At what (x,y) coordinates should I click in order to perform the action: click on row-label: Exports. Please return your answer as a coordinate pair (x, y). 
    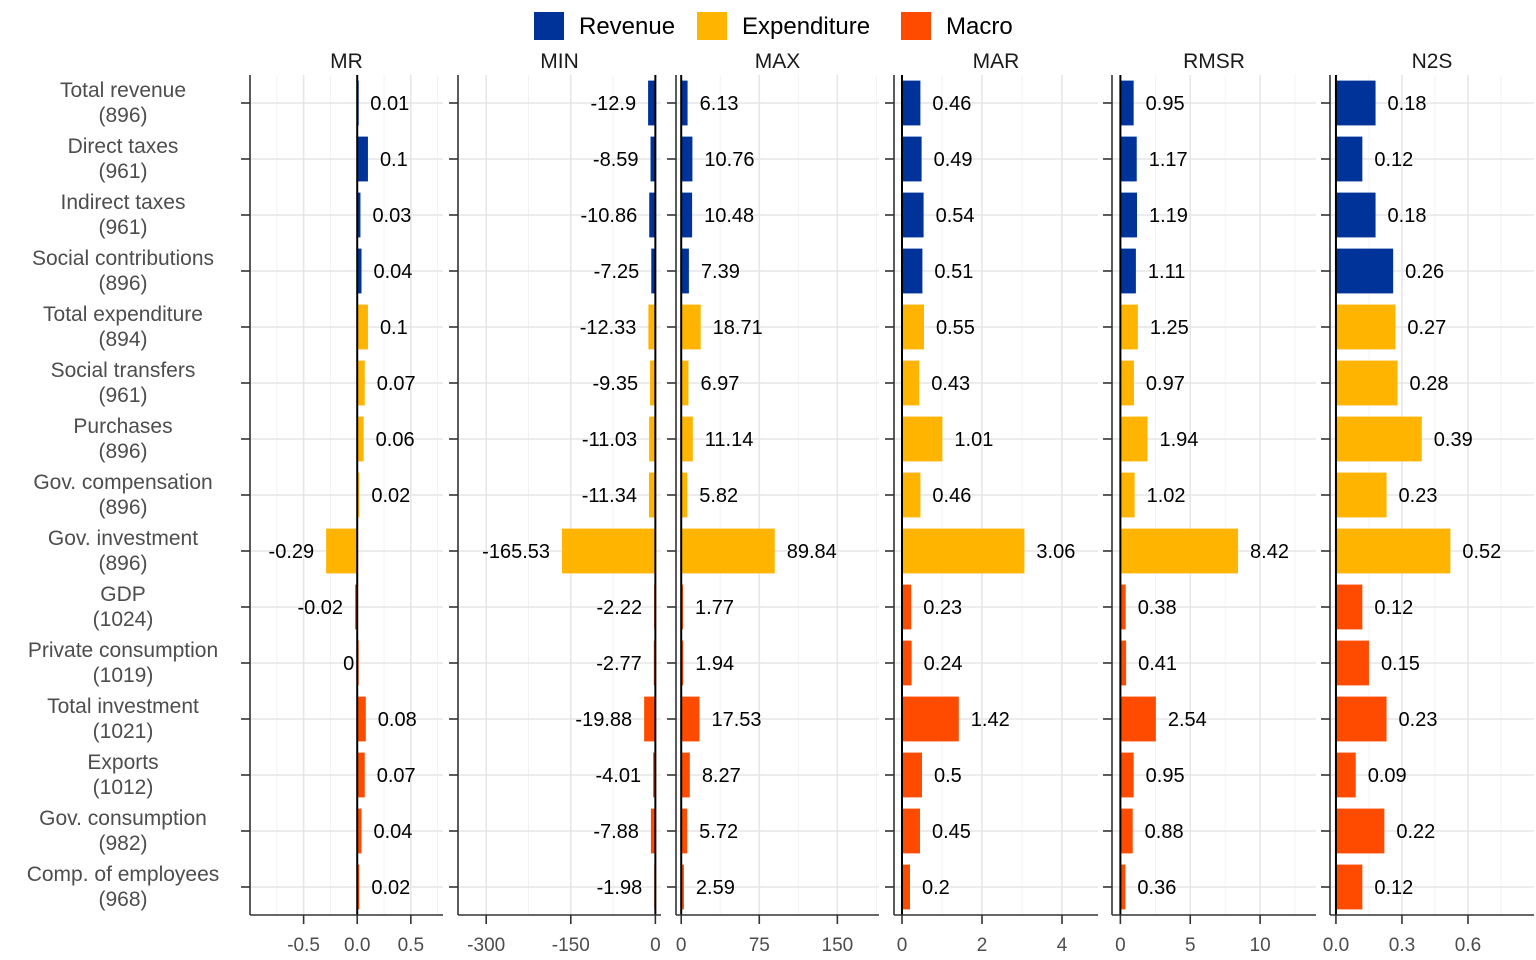
    Looking at the image, I should click on (122, 762).